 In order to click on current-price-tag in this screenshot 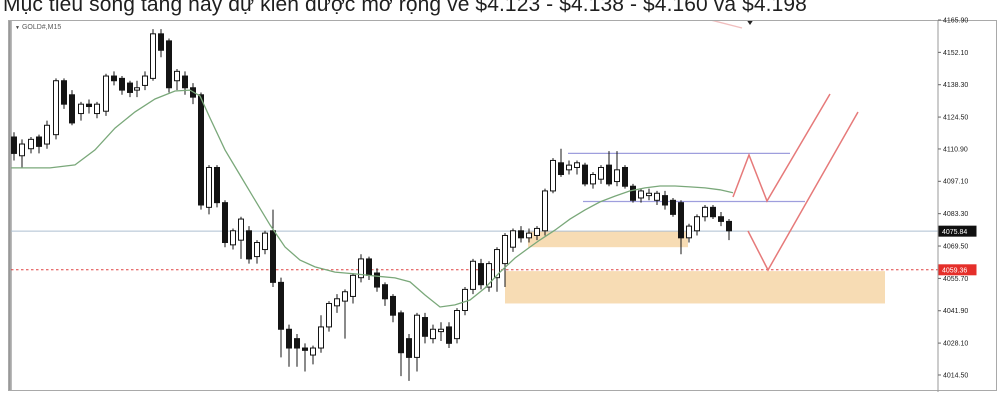, I will do `click(957, 231)`.